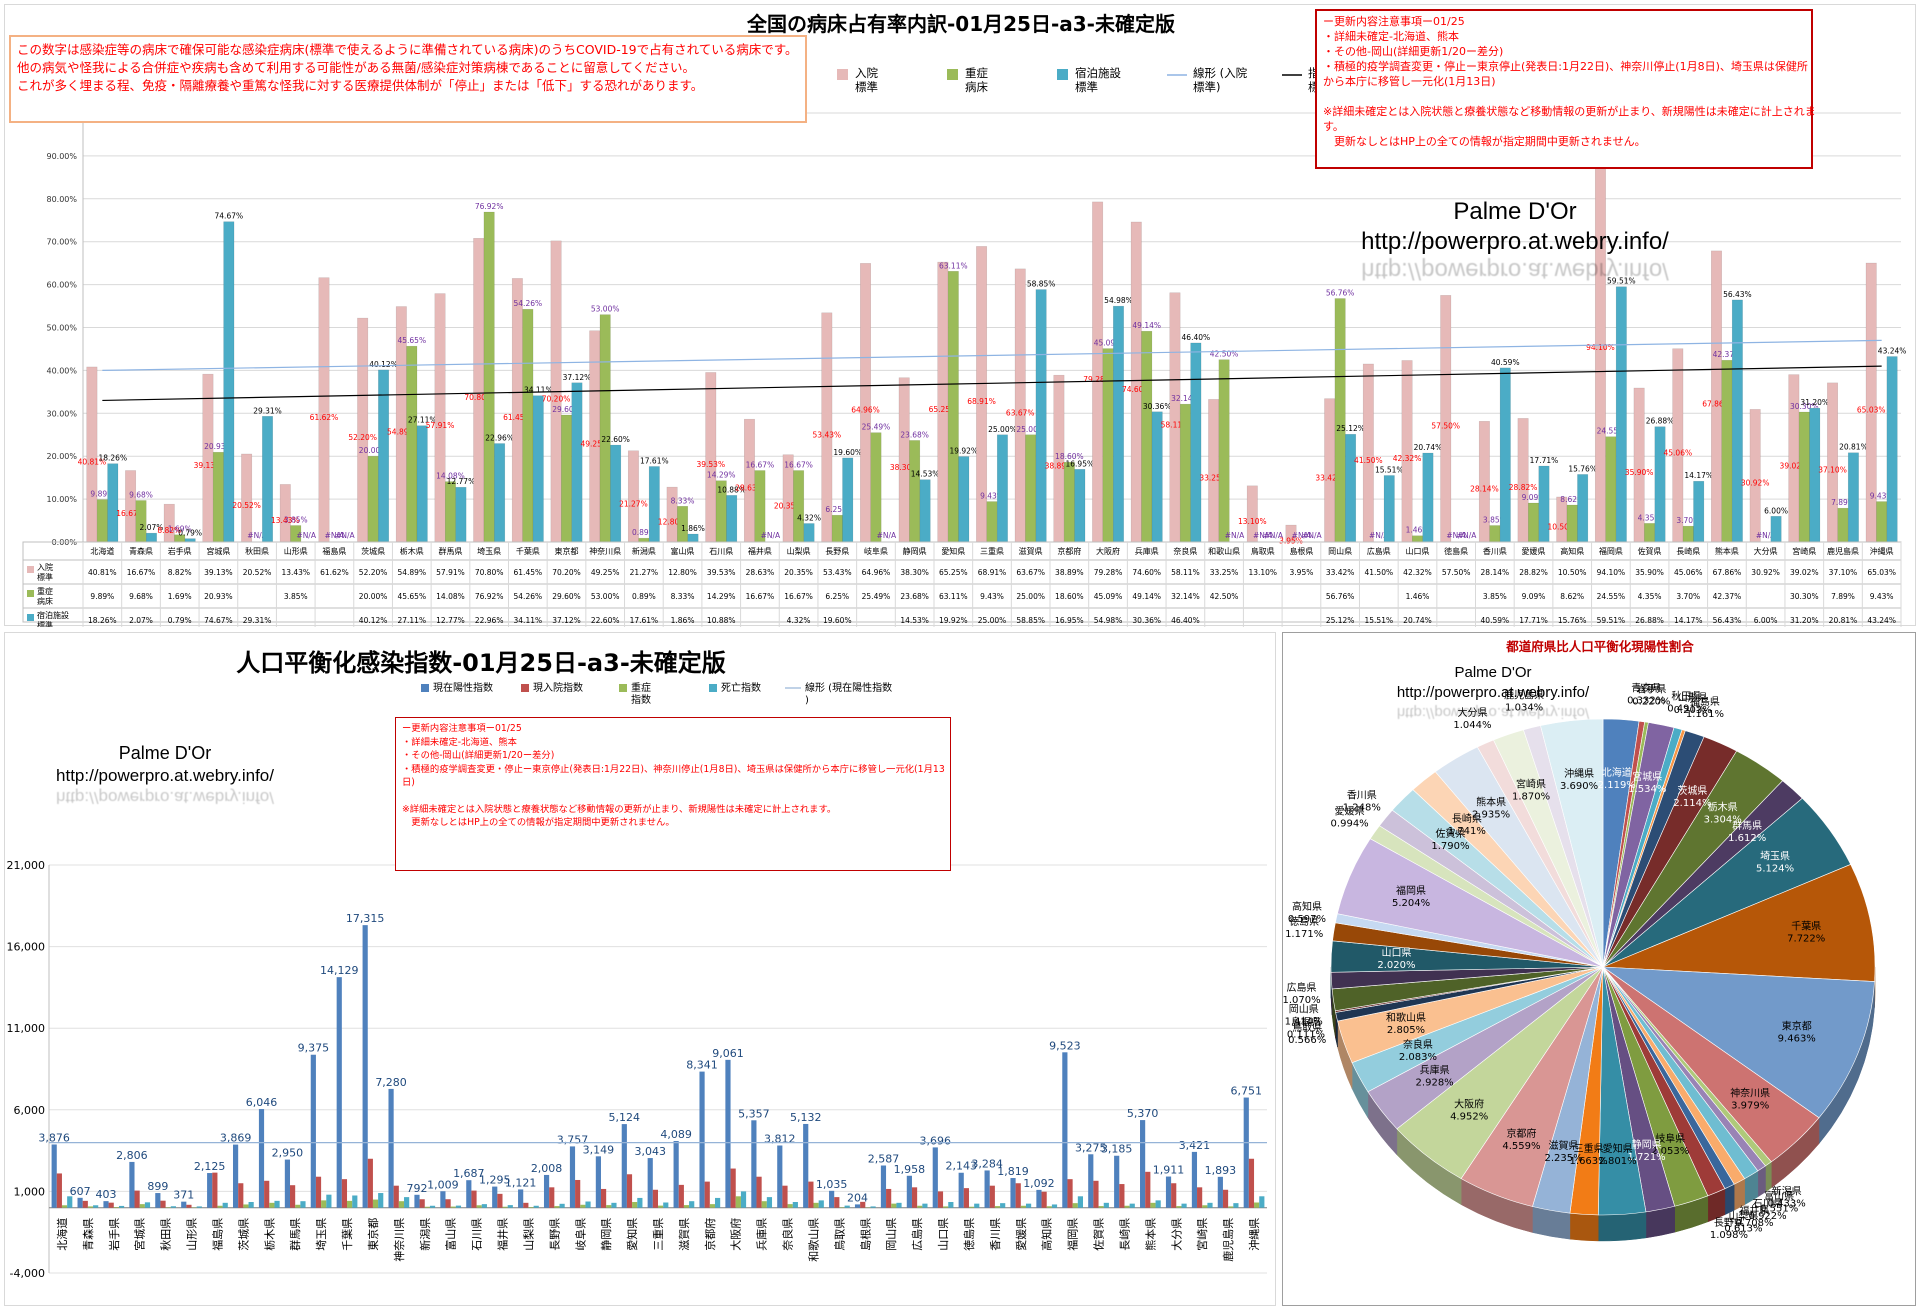 This screenshot has width=1920, height=1310. I want to click on top-table-cell: 27.11%, so click(411, 620).